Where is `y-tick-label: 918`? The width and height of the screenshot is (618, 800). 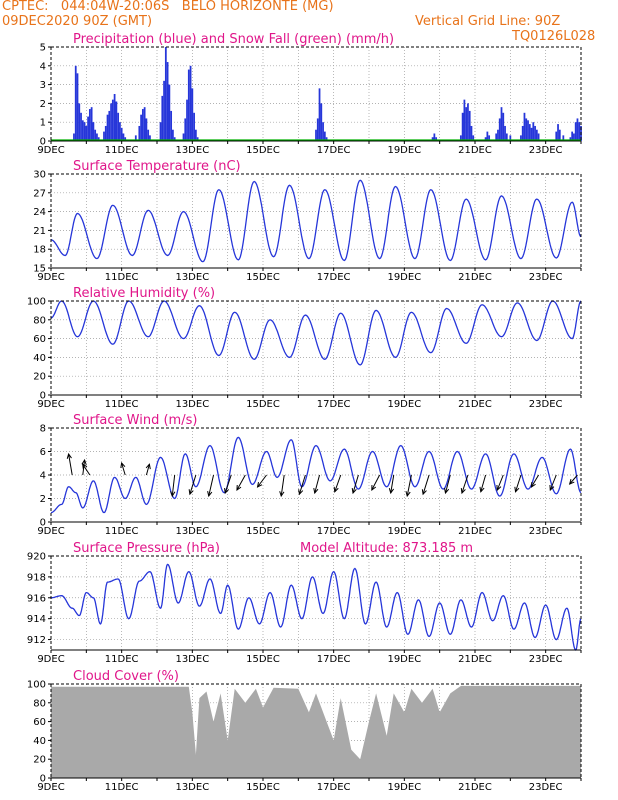
y-tick-label: 918 is located at coordinates (36, 577).